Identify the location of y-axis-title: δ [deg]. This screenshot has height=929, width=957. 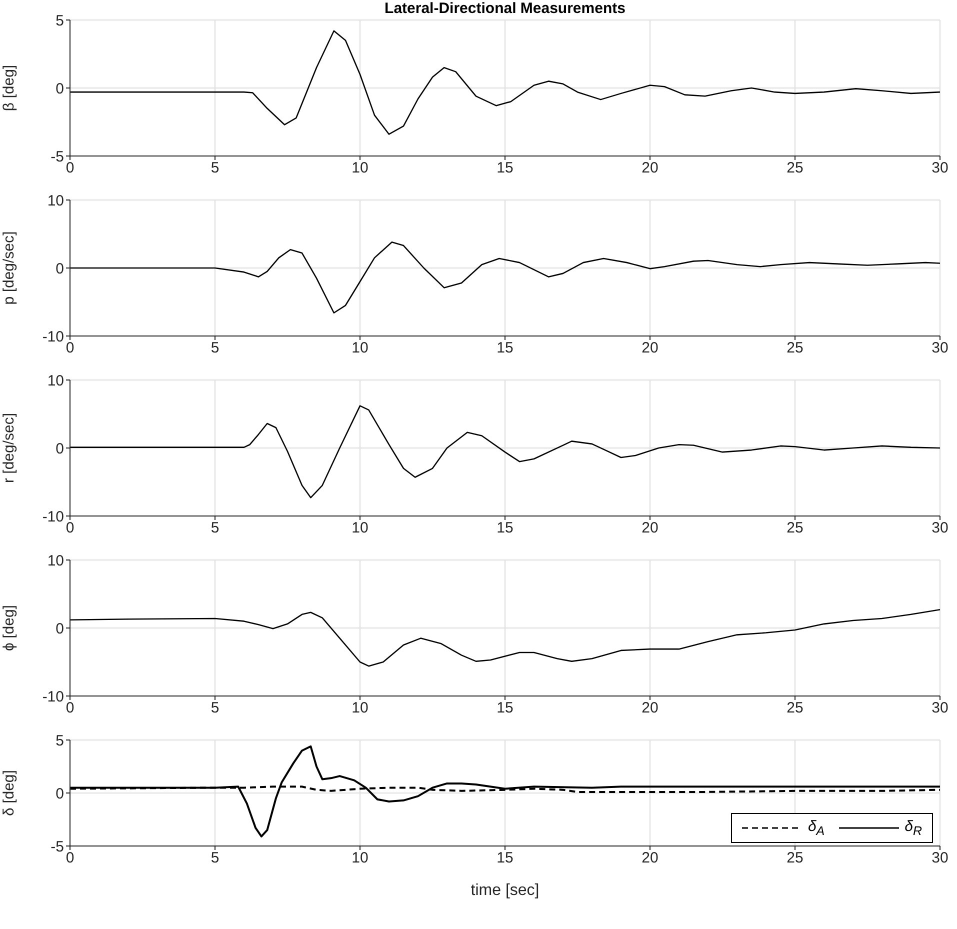
(9, 793).